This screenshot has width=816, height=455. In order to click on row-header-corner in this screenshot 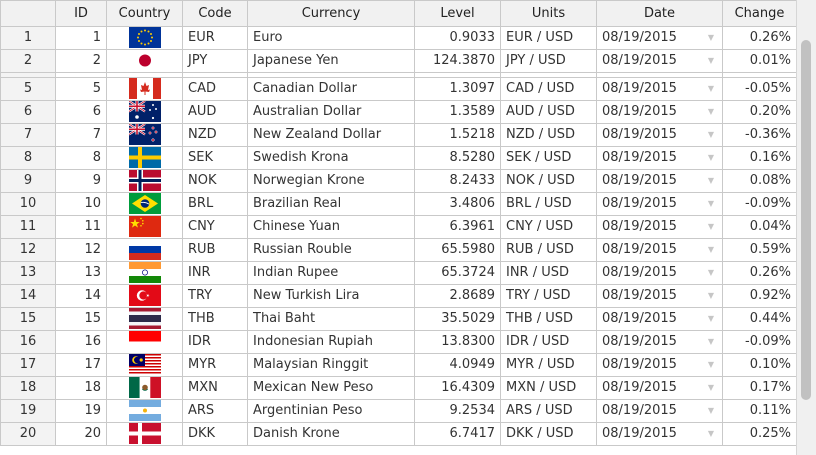, I will do `click(28, 13)`.